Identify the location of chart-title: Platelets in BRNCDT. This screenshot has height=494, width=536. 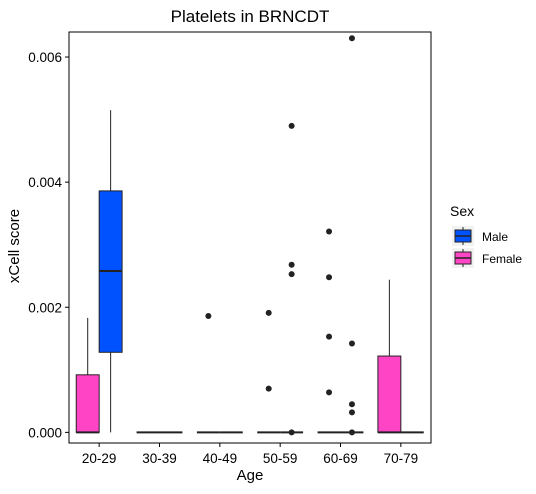
(250, 16).